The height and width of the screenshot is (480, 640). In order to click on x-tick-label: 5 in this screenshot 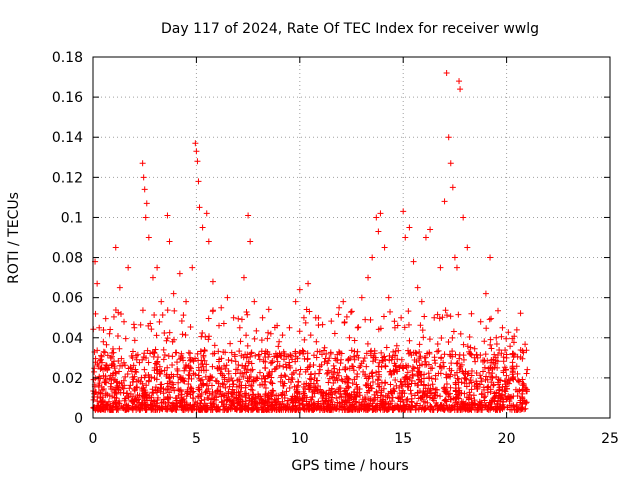, I will do `click(196, 439)`.